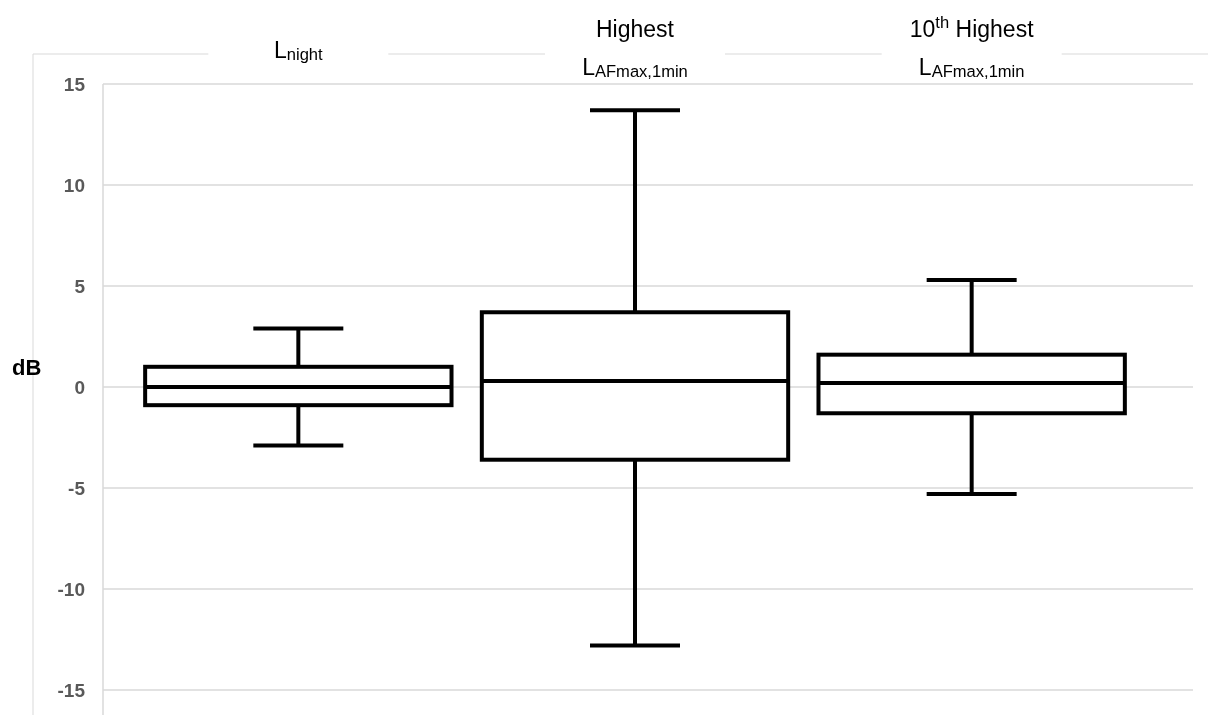 Image resolution: width=1208 pixels, height=715 pixels. Describe the element at coordinates (80, 286) in the screenshot. I see `y-tick-label: 5` at that location.